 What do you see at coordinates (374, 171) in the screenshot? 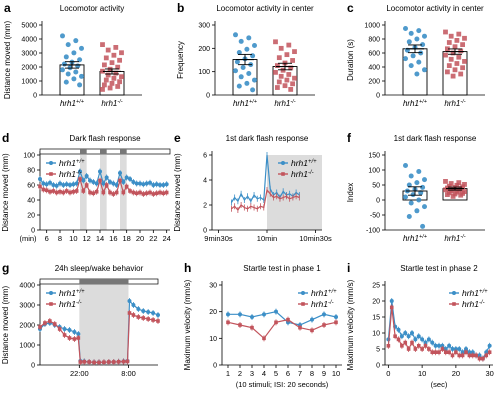
I see `y-tick-label: 100` at bounding box center [374, 171].